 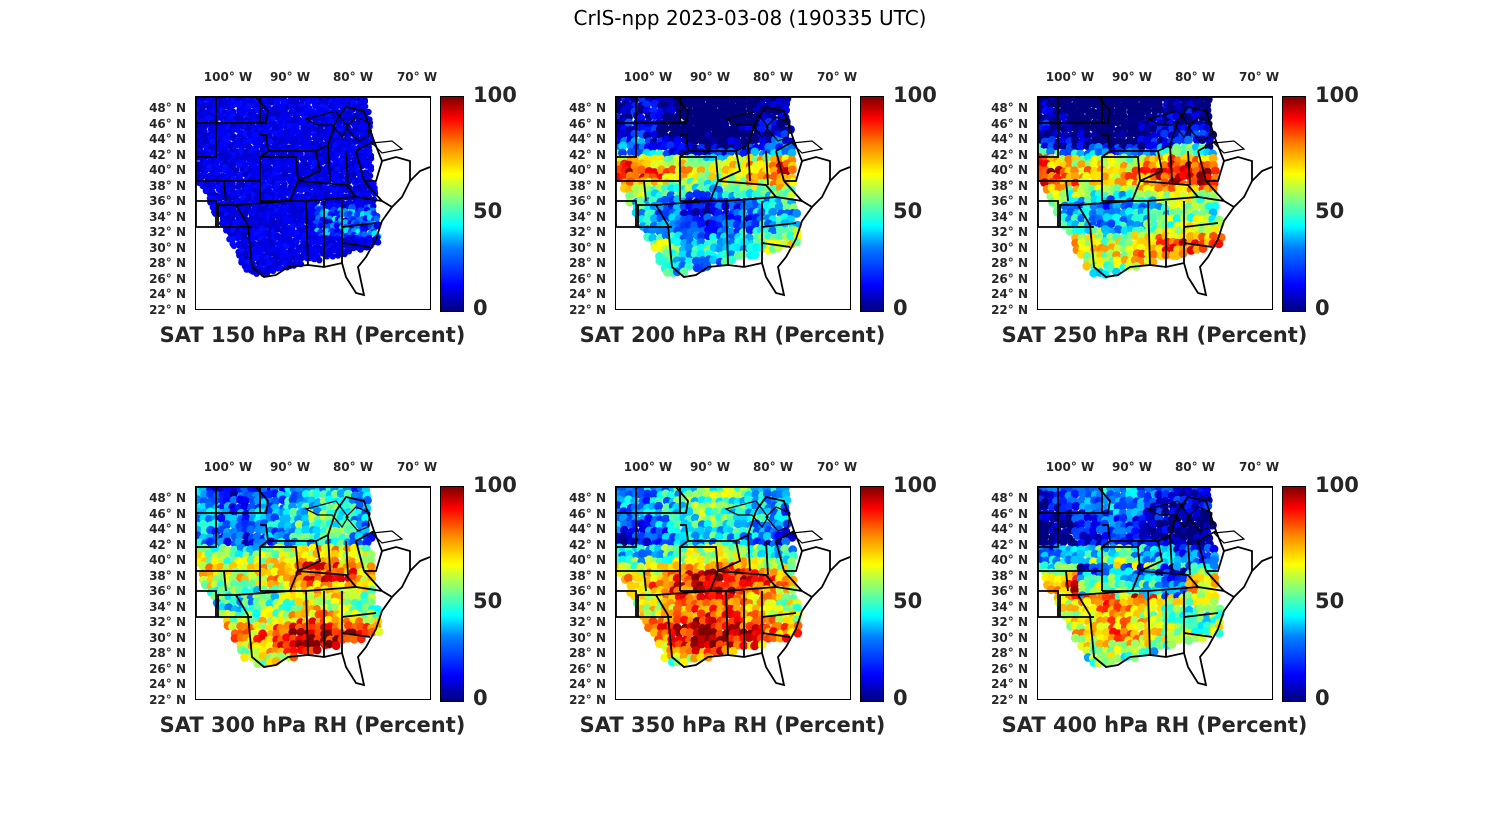 What do you see at coordinates (417, 77) in the screenshot?
I see `lon-tick-label: 70° W` at bounding box center [417, 77].